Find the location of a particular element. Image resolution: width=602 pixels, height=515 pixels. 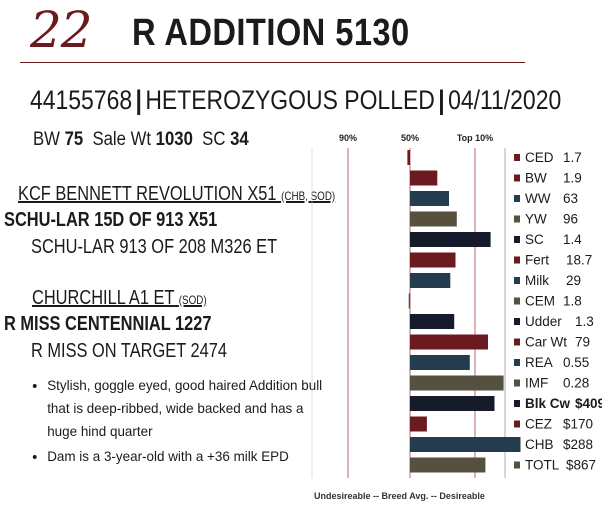

epd-bar-rea is located at coordinates (440, 362).